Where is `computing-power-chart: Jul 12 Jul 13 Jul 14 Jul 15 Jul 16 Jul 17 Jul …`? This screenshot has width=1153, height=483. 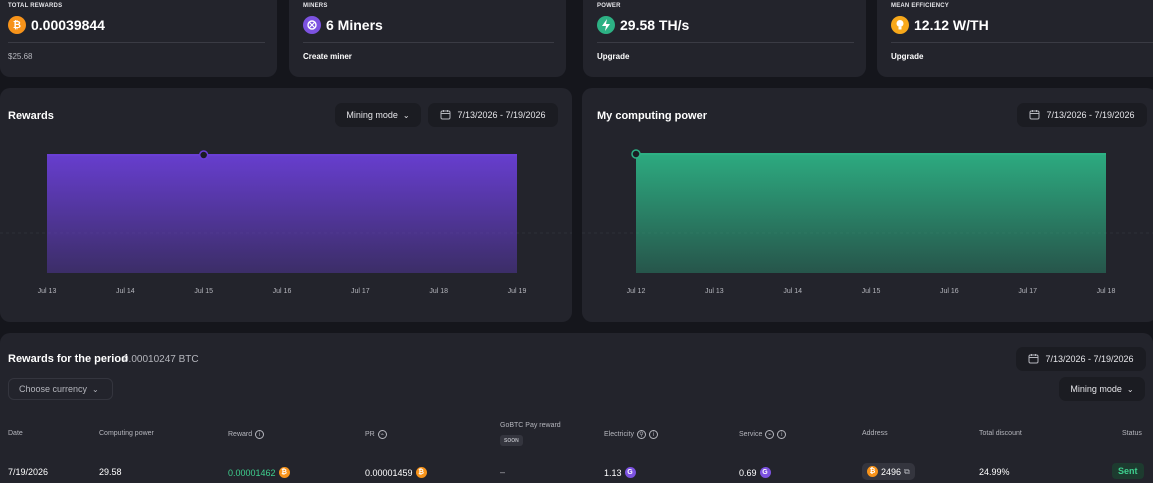 computing-power-chart: Jul 12 Jul 13 Jul 14 Jul 15 Jul 16 Jul 17 Jul … is located at coordinates (867, 222).